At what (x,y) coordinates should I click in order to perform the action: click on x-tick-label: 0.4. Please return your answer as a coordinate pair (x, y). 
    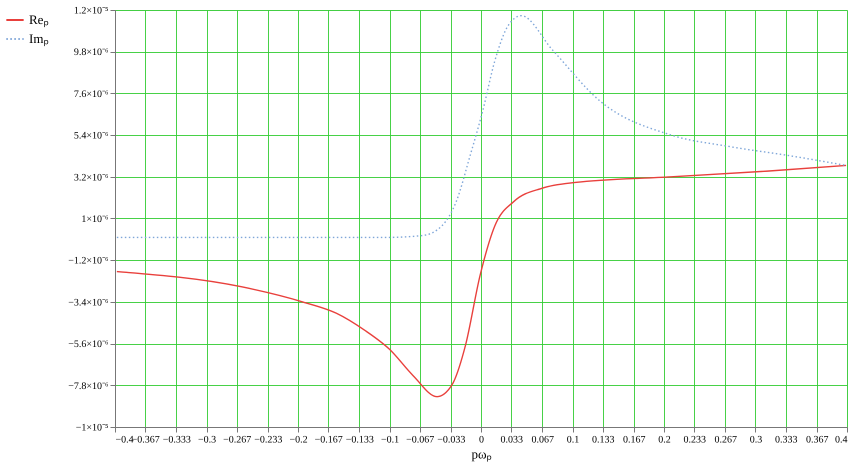
    Looking at the image, I should click on (841, 440).